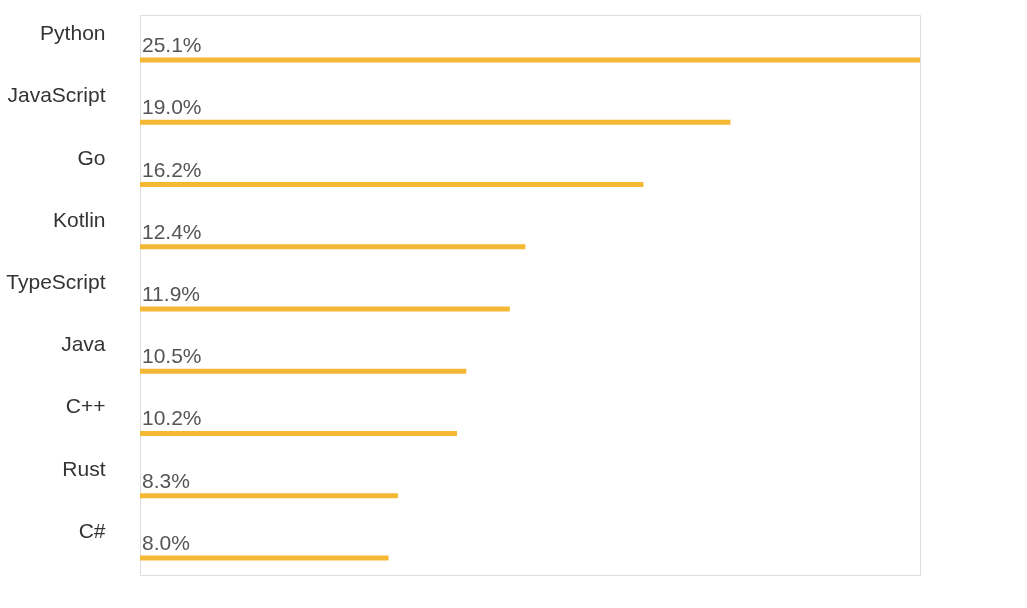  What do you see at coordinates (166, 480) in the screenshot?
I see `data-label: 8.3%` at bounding box center [166, 480].